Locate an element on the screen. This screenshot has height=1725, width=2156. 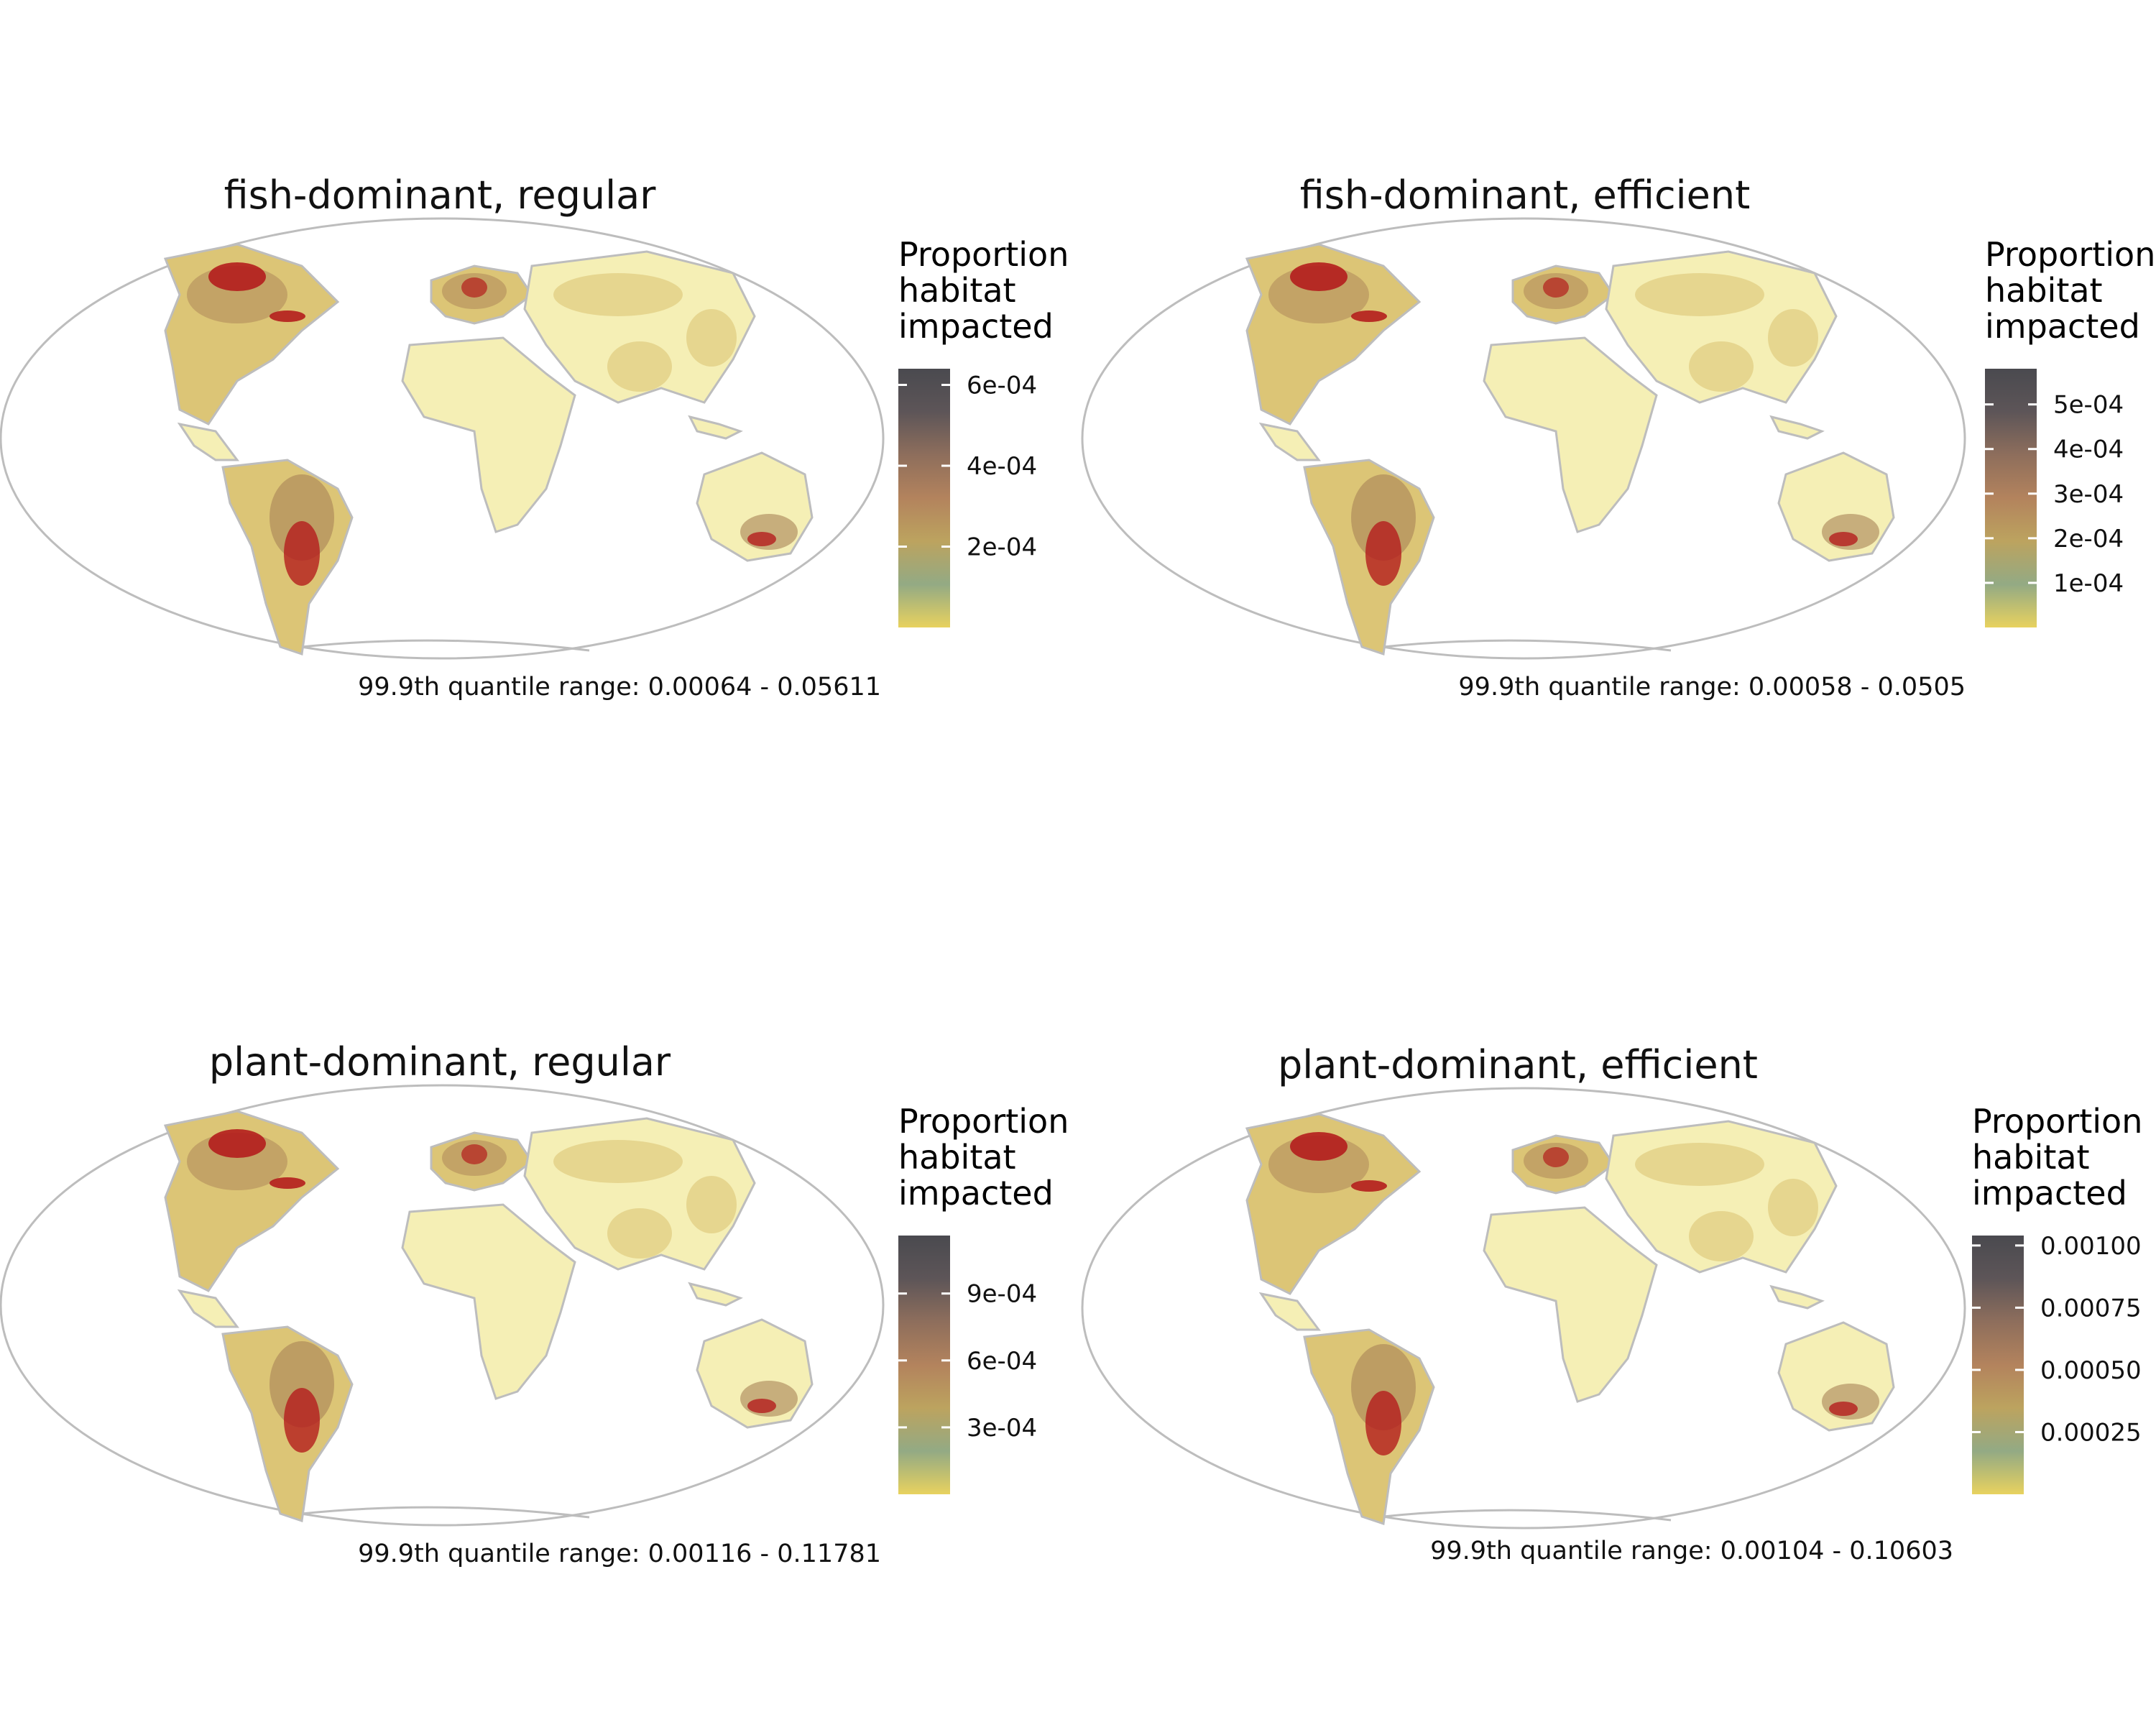
panel-title: plant-dominant, efficient is located at coordinates (1518, 1064).